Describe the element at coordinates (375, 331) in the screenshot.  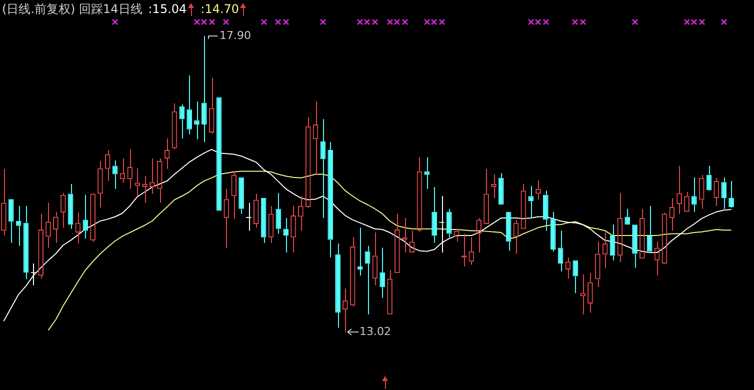
I see `annotation: 13.02` at that location.